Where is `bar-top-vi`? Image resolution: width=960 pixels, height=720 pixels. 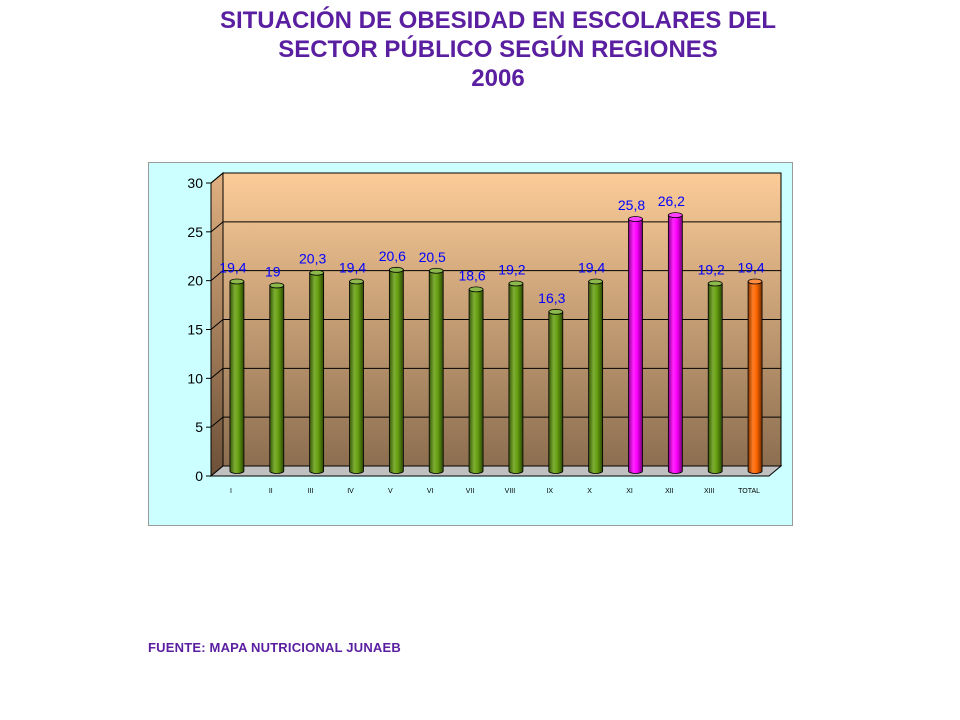 bar-top-vi is located at coordinates (436, 270).